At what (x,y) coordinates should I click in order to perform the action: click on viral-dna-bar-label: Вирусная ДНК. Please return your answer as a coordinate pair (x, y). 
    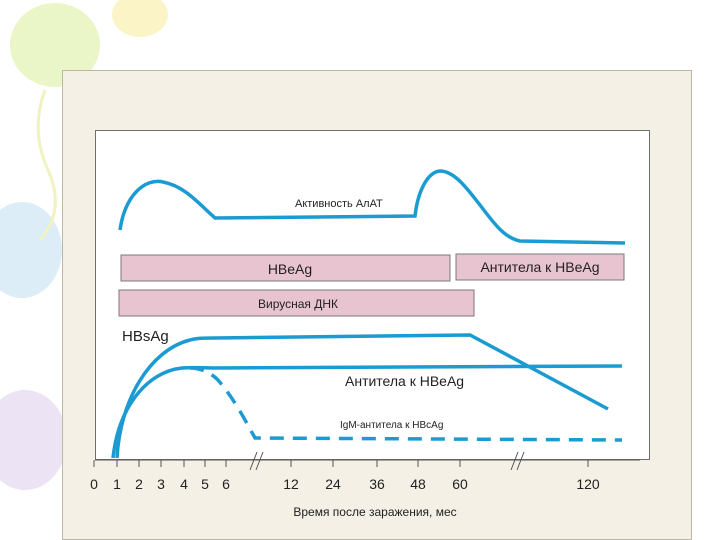
    Looking at the image, I should click on (298, 304).